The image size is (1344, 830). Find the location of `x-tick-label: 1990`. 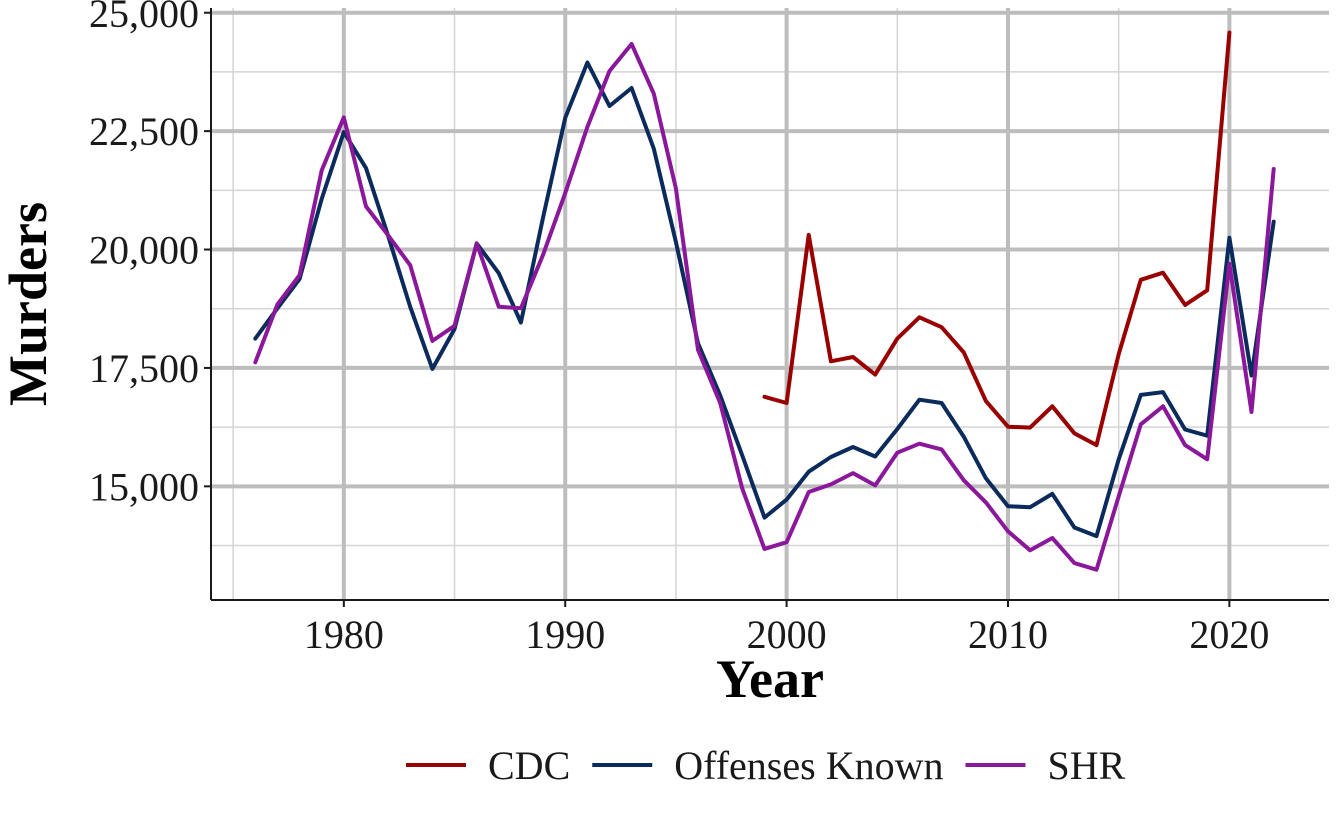

x-tick-label: 1990 is located at coordinates (565, 634).